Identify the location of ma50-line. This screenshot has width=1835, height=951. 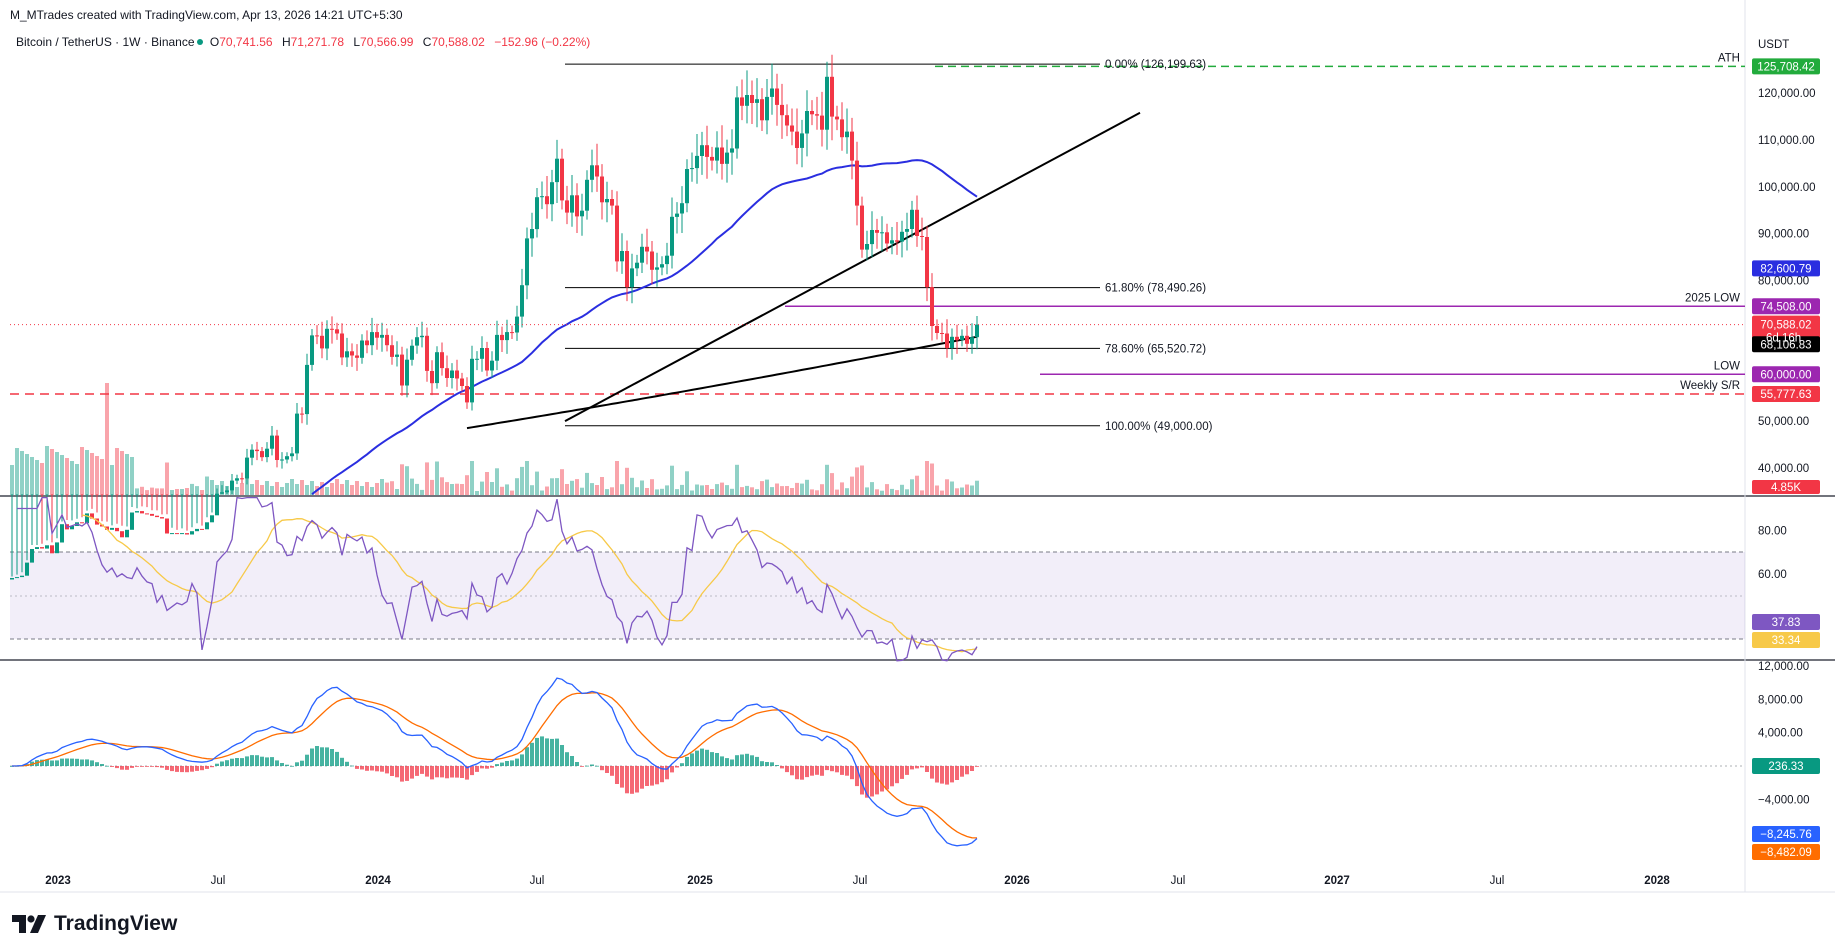
(644, 327).